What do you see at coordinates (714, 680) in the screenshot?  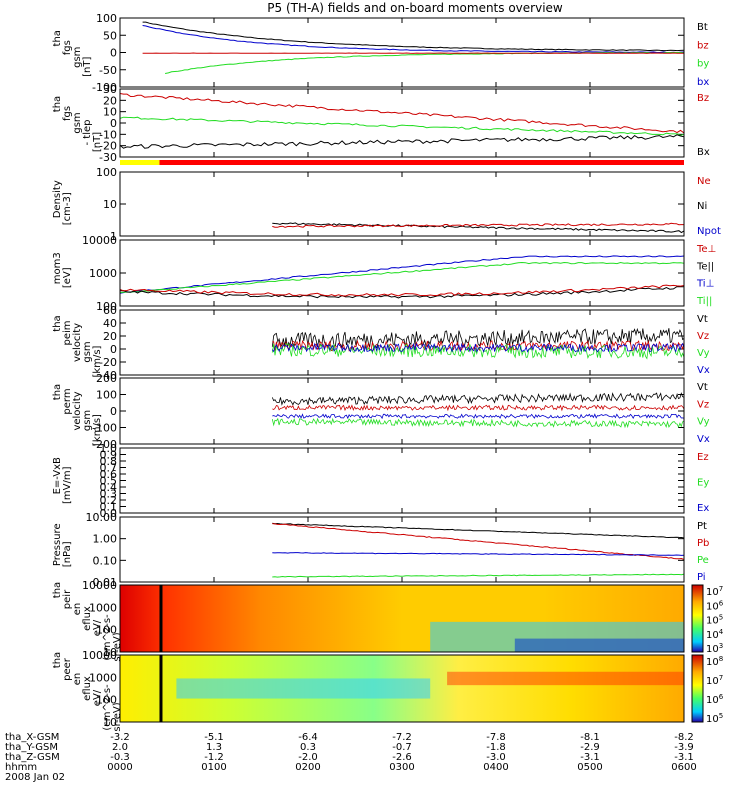 I see `colorbar-label: 10⁷` at bounding box center [714, 680].